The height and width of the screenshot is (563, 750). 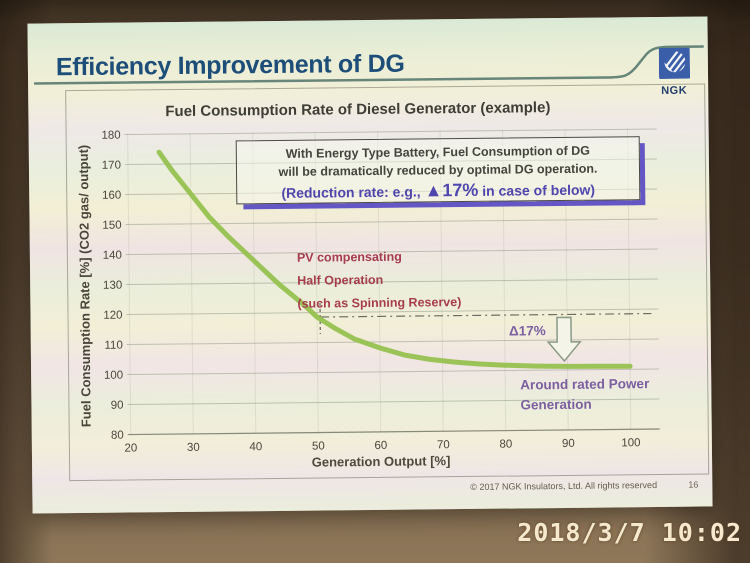 What do you see at coordinates (353, 192) in the screenshot?
I see `callout-reduction-prefix: (Reduction rate: e.g.,` at bounding box center [353, 192].